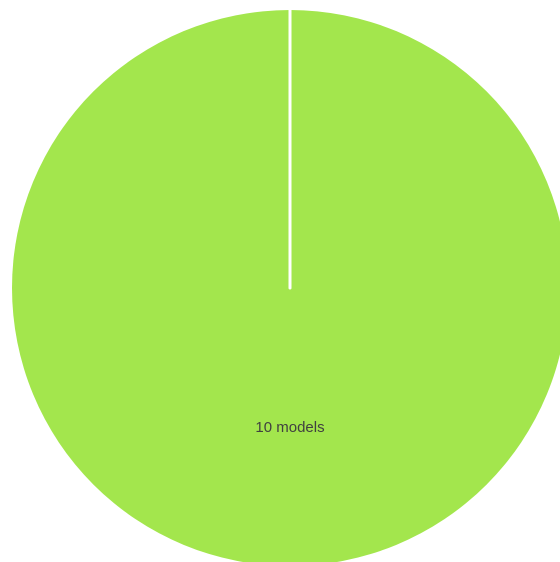 This screenshot has width=560, height=562. I want to click on pie-labels: 10 models, so click(289, 427).